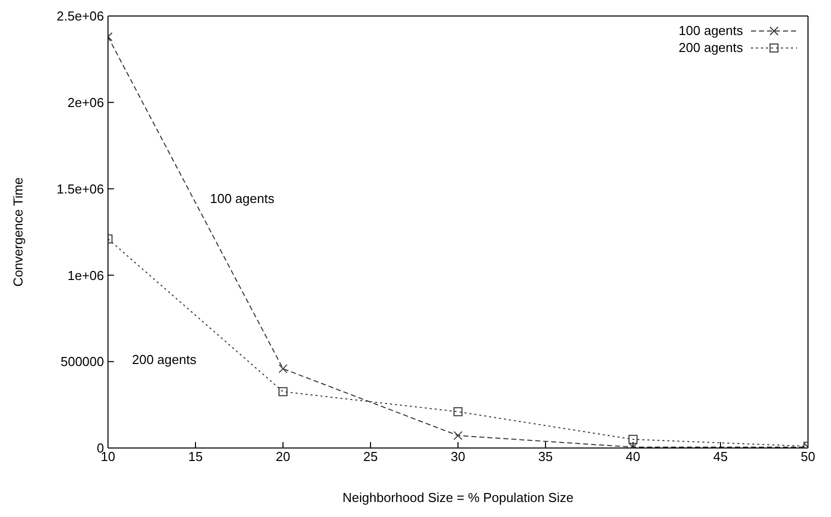 The width and height of the screenshot is (831, 517). What do you see at coordinates (710, 47) in the screenshot?
I see `legend-label: 200 agents` at bounding box center [710, 47].